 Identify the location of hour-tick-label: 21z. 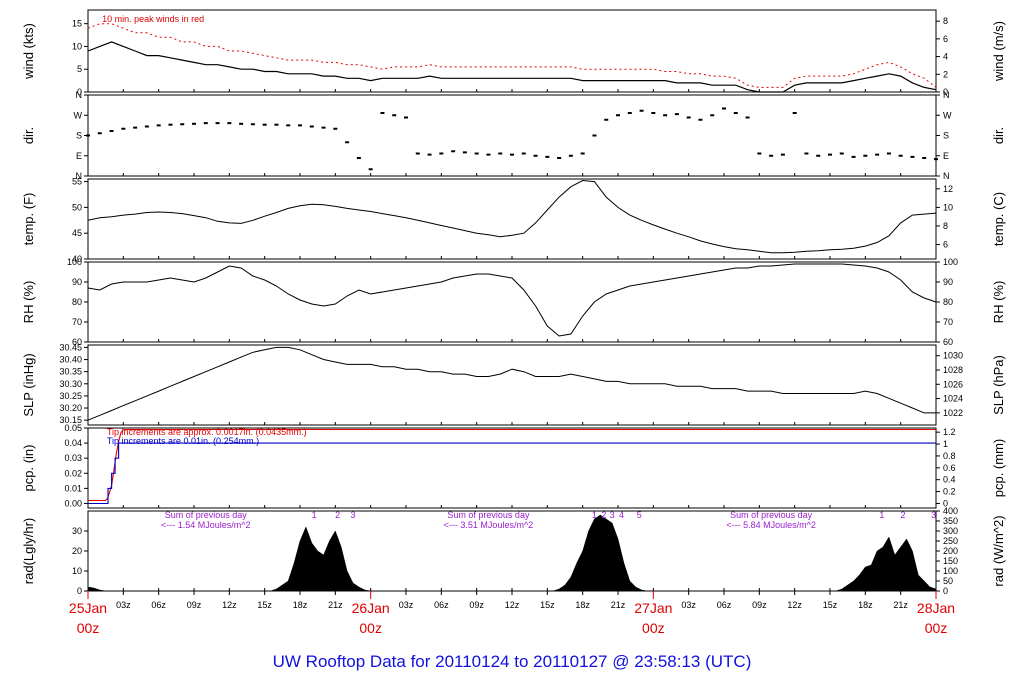
(900, 605).